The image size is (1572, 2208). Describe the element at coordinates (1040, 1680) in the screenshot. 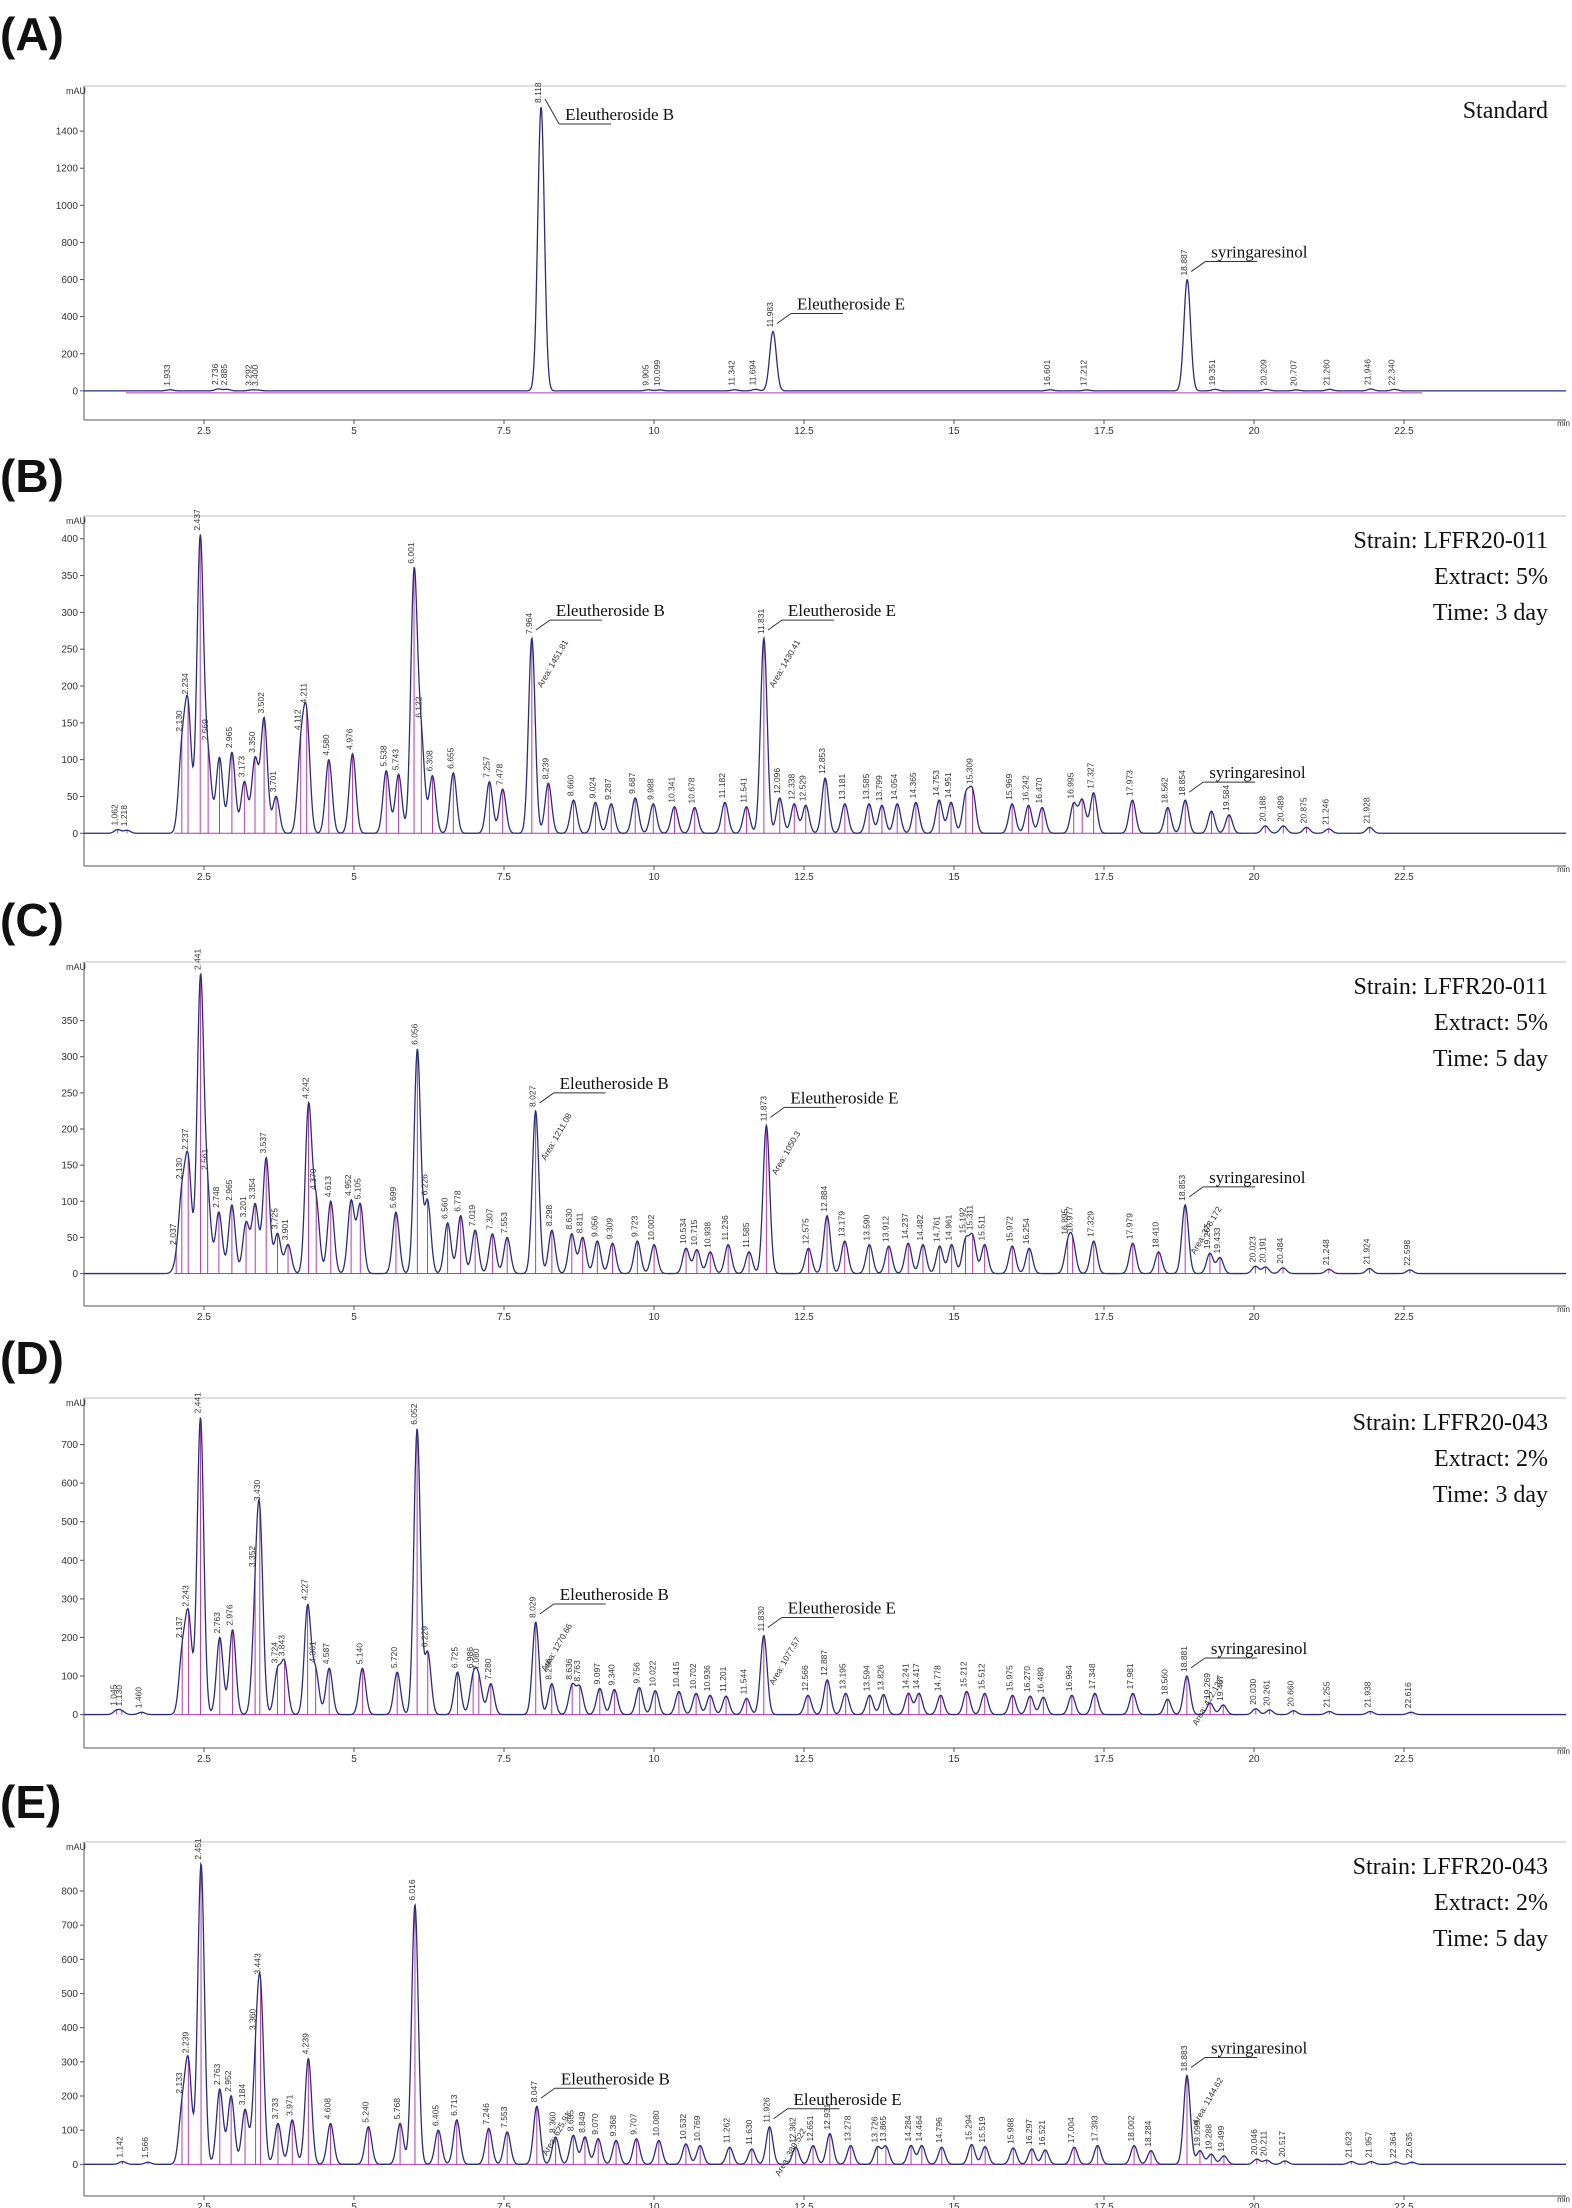

I see `peak-rt-label: 16.489` at that location.